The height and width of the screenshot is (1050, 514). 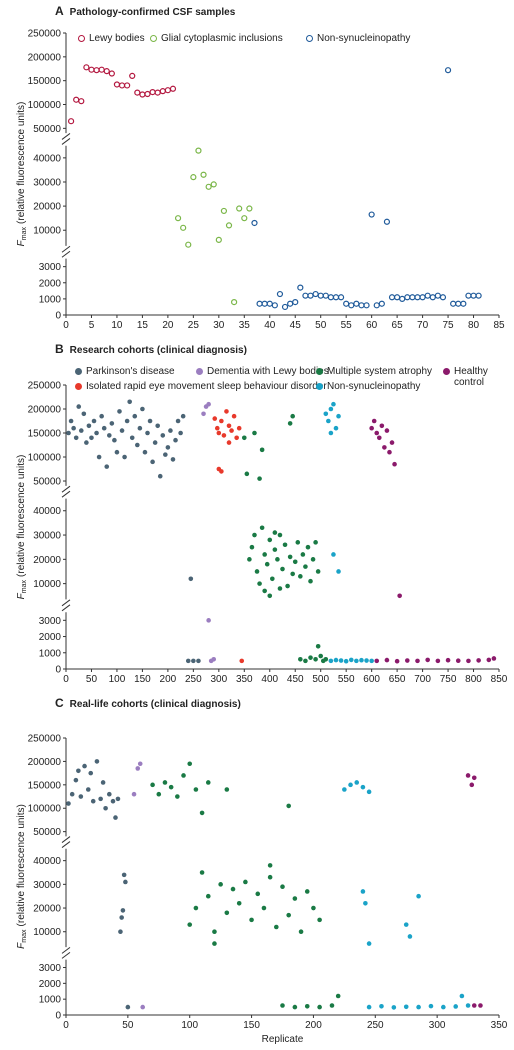 What do you see at coordinates (143, 325) in the screenshot?
I see `x-tick-label: 15` at bounding box center [143, 325].